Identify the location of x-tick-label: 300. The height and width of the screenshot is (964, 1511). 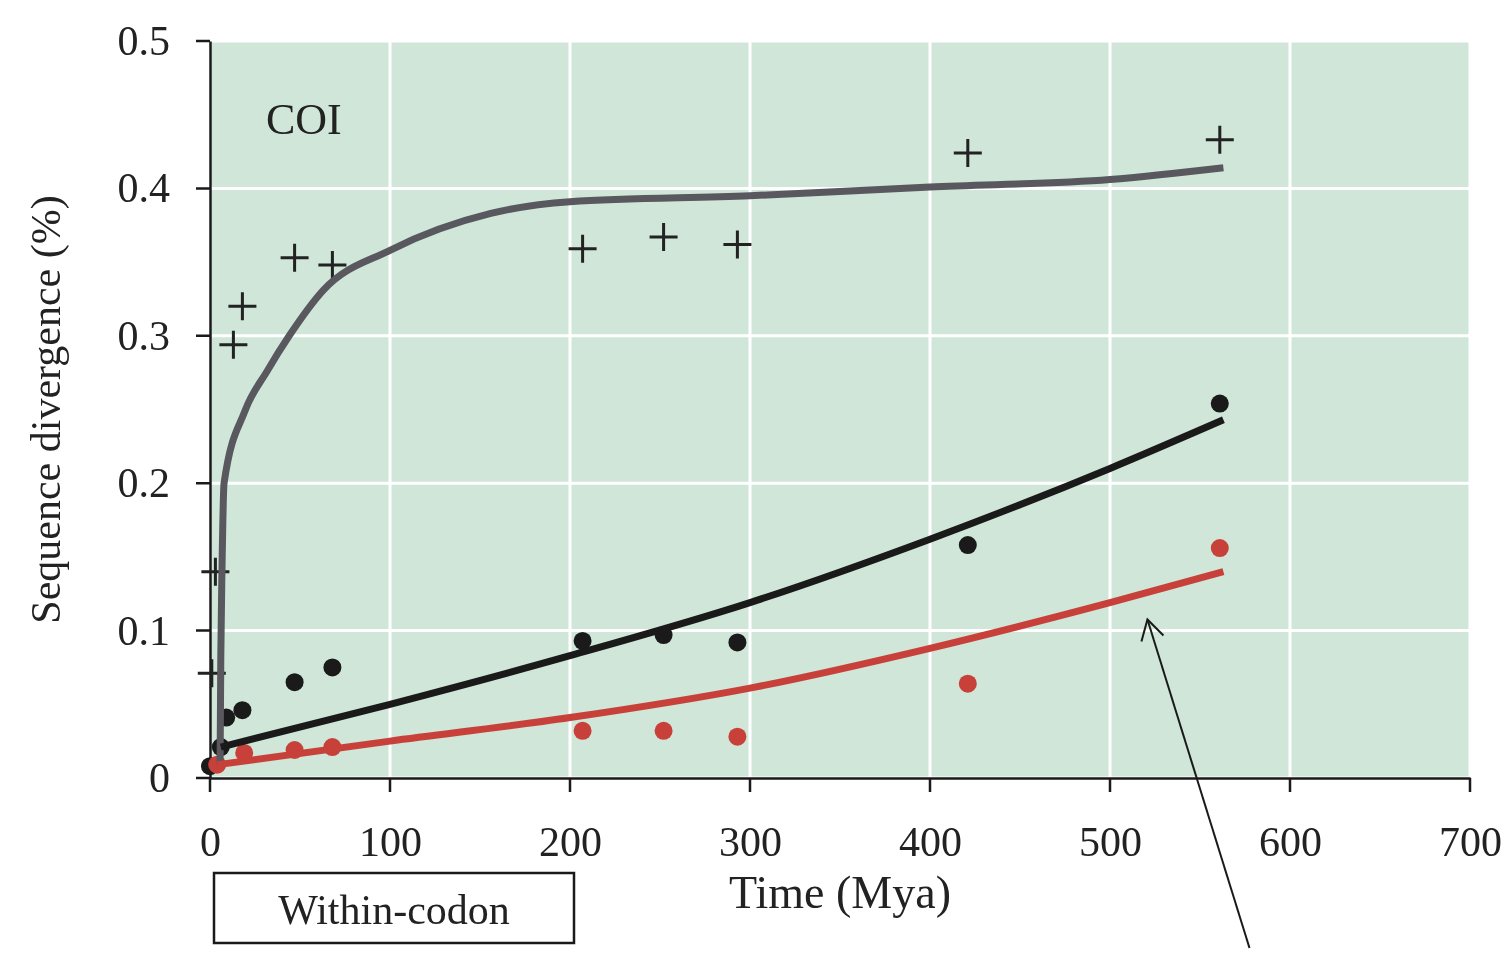
(750, 841).